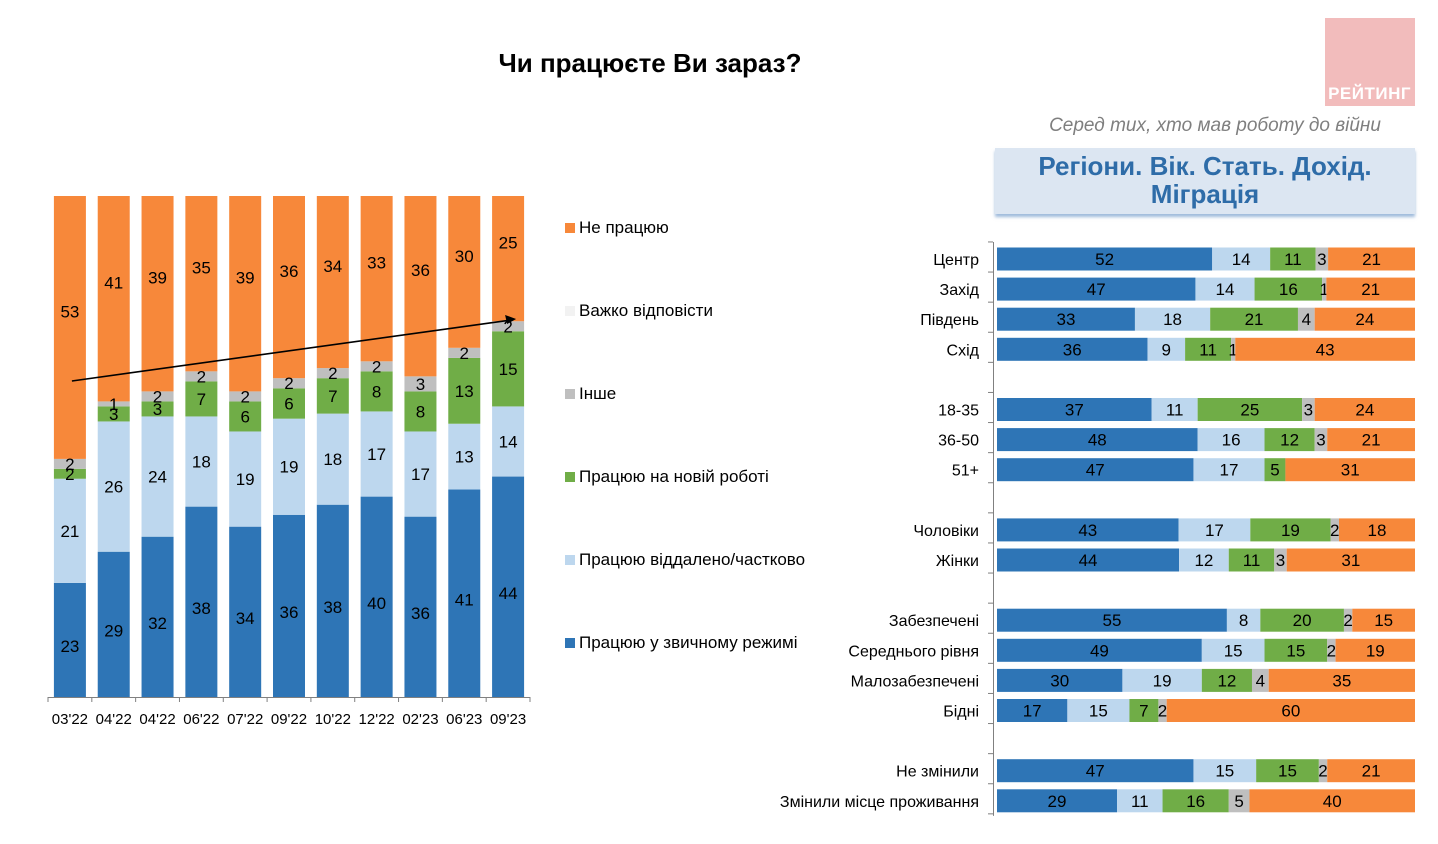 The width and height of the screenshot is (1438, 844). What do you see at coordinates (1377, 530) in the screenshot?
I see `data-label: 18` at bounding box center [1377, 530].